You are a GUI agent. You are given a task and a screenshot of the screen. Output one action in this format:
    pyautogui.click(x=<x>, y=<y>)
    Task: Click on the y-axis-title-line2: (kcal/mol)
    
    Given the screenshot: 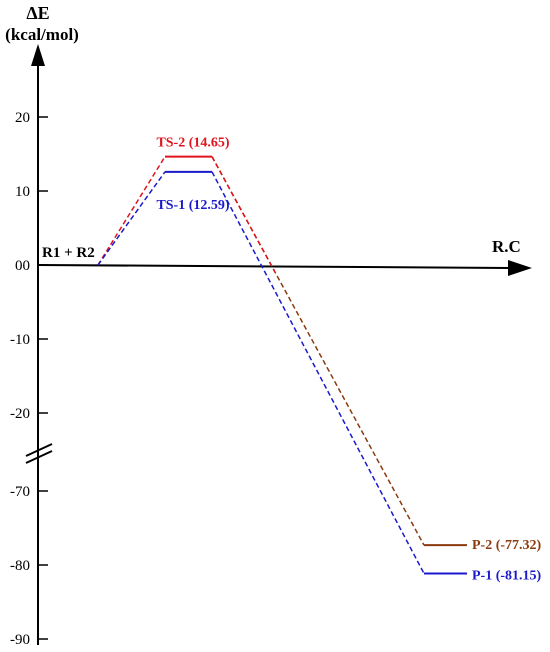 What is the action you would take?
    pyautogui.click(x=42, y=34)
    